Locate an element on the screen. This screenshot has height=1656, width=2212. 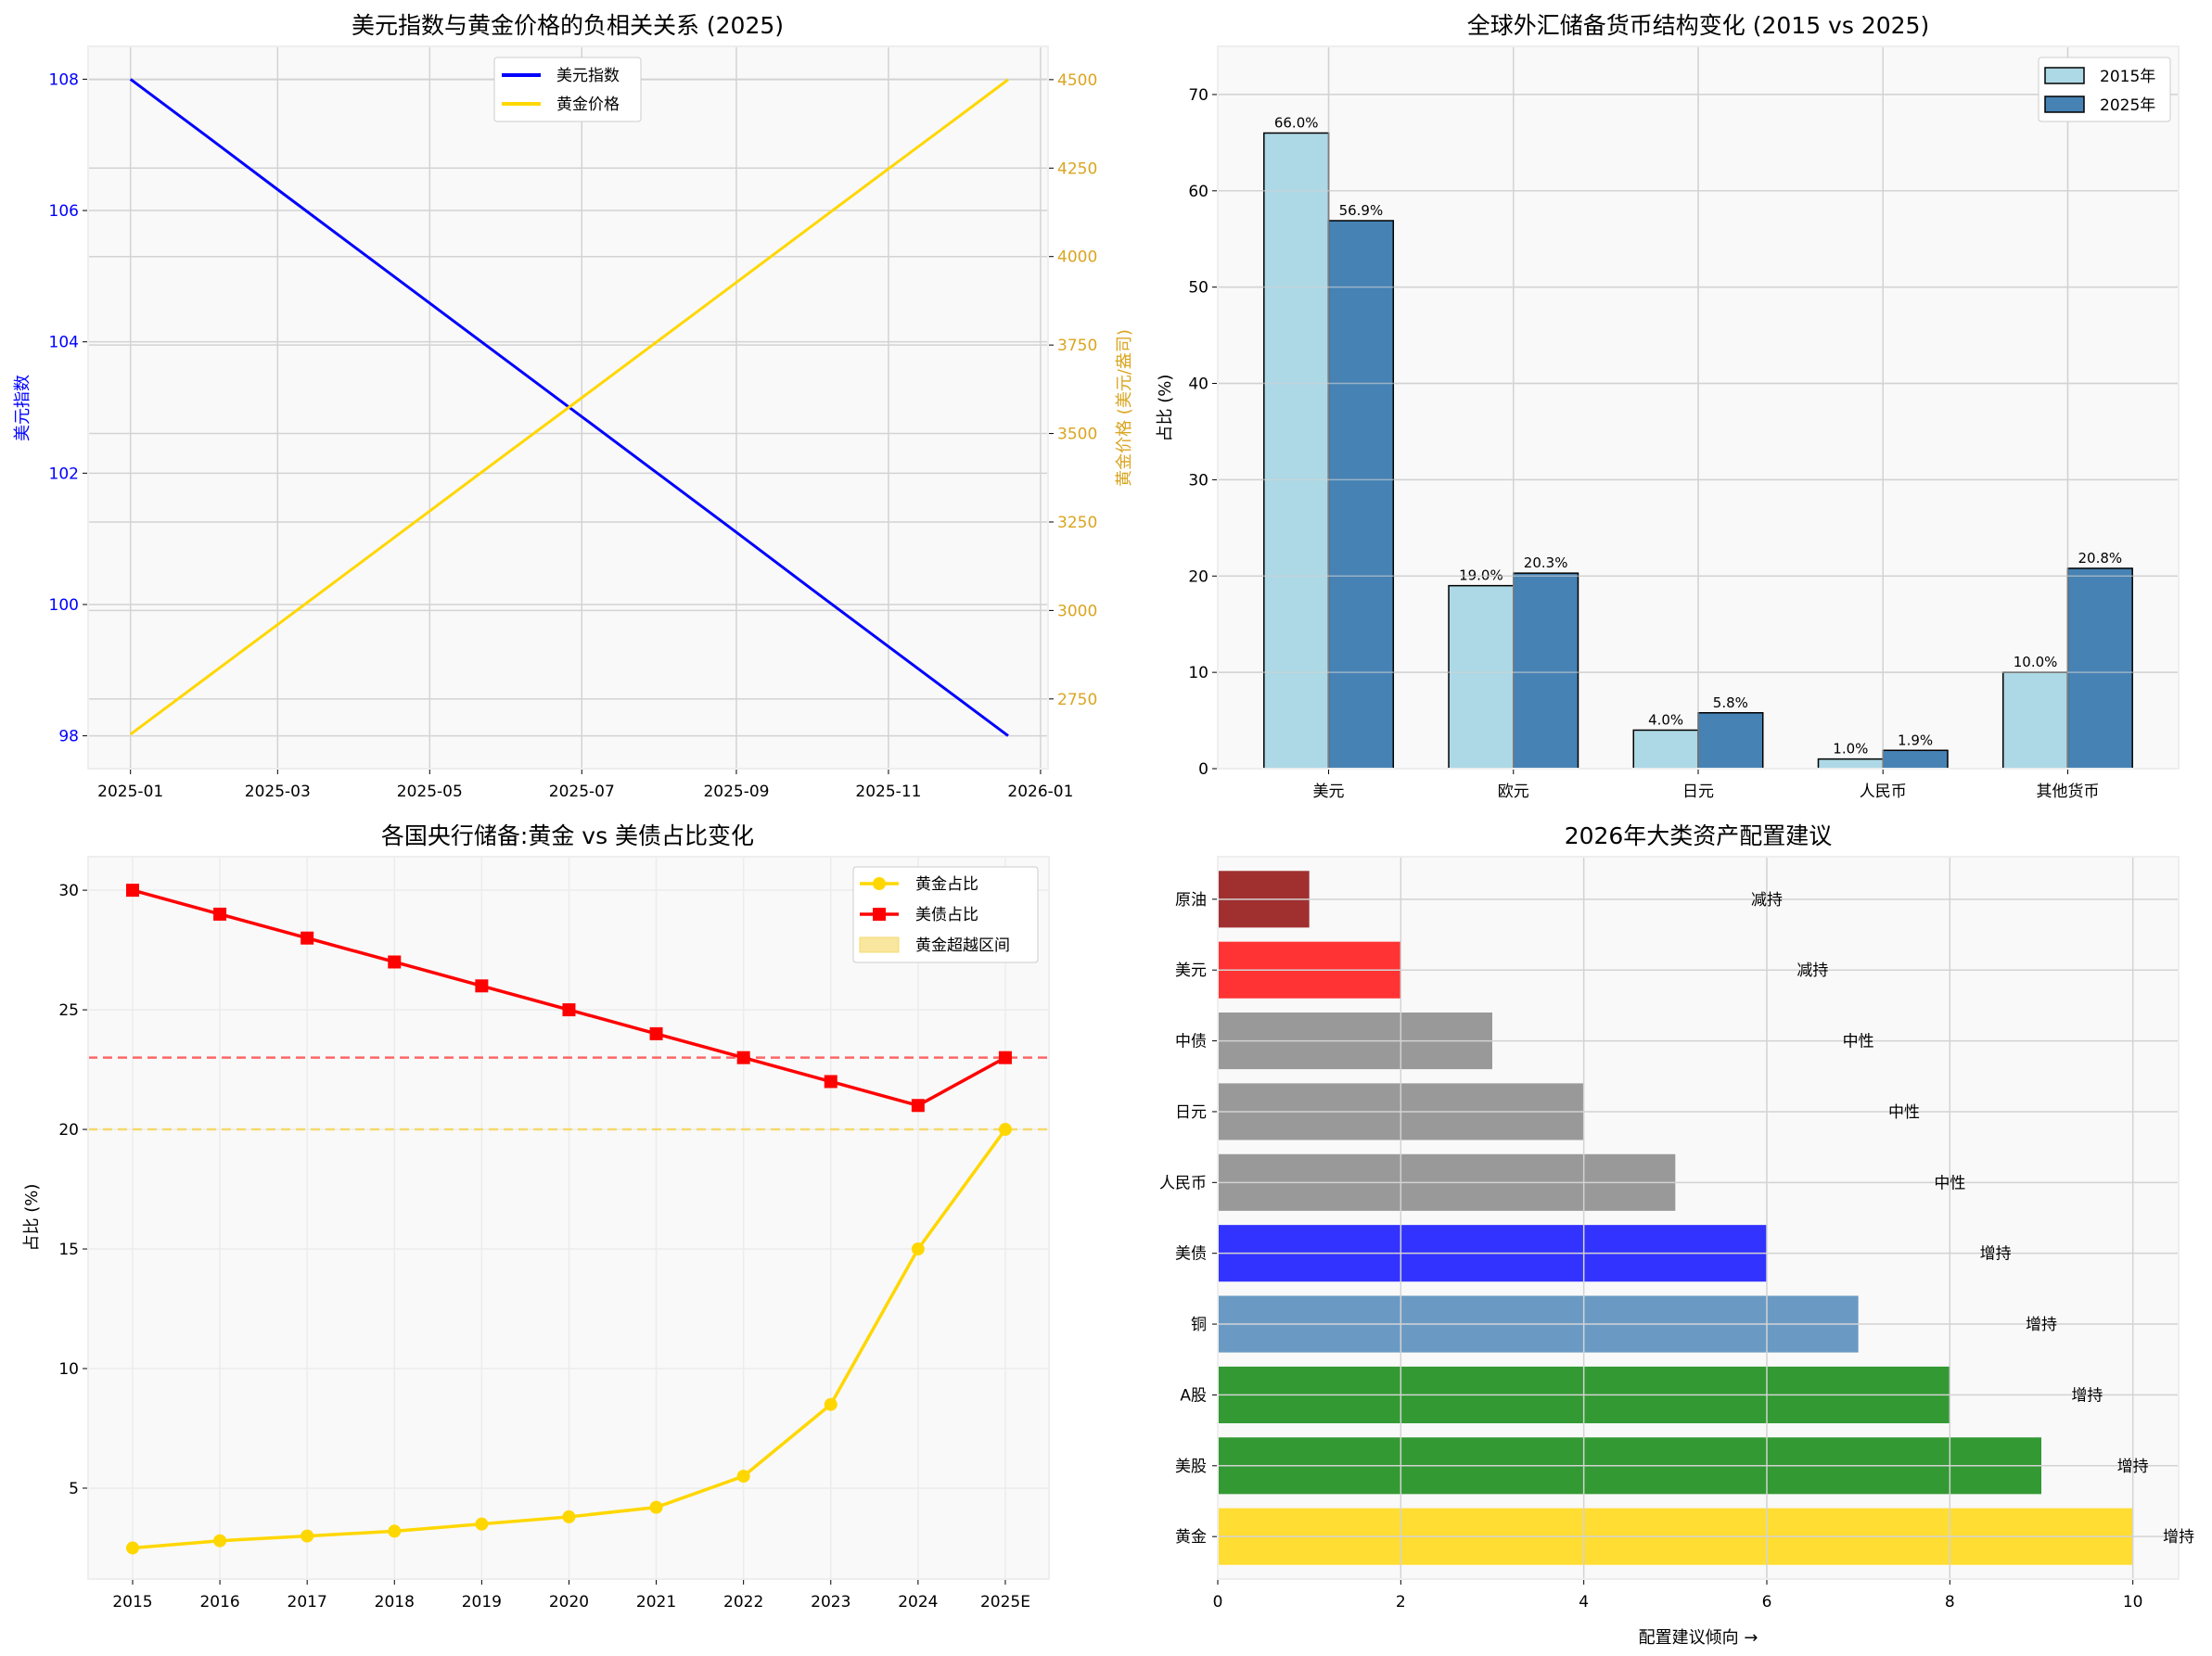
chart1-x-tick-label: 2025-09 is located at coordinates (736, 792).